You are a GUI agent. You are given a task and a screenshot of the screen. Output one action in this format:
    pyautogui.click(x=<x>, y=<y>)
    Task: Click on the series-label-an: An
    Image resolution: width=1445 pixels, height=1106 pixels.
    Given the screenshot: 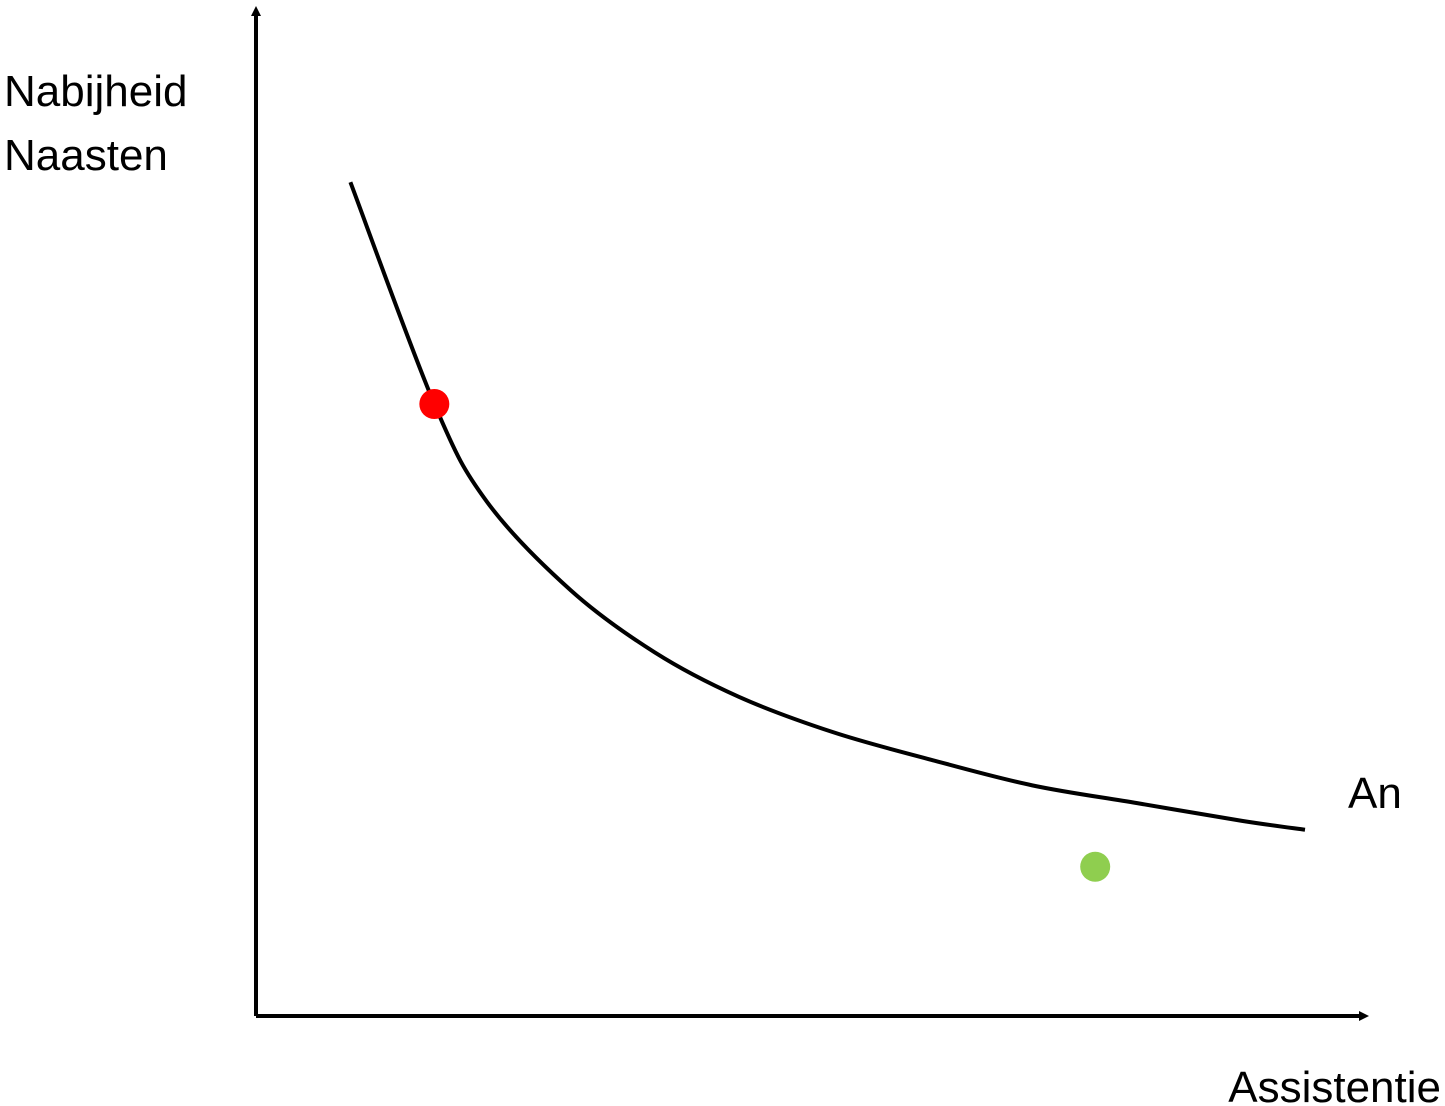 What is the action you would take?
    pyautogui.click(x=1375, y=793)
    